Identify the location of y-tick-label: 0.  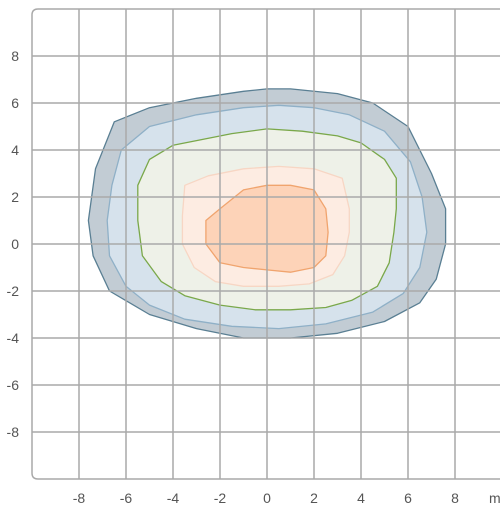
(15, 244).